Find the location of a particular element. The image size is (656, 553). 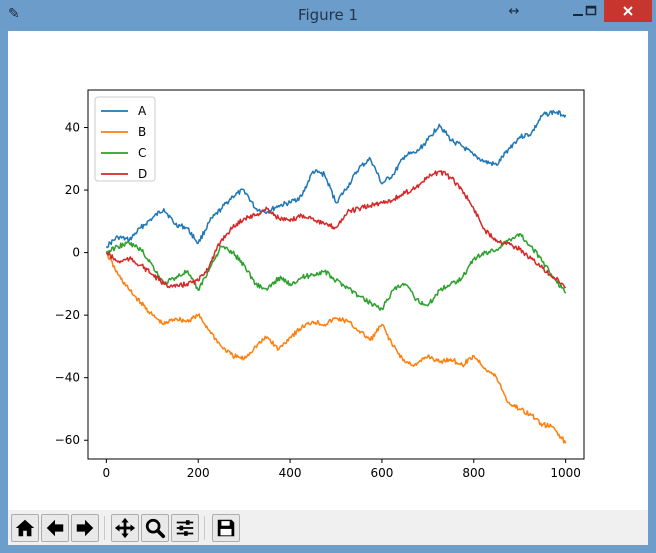

zoom-button is located at coordinates (155, 528).